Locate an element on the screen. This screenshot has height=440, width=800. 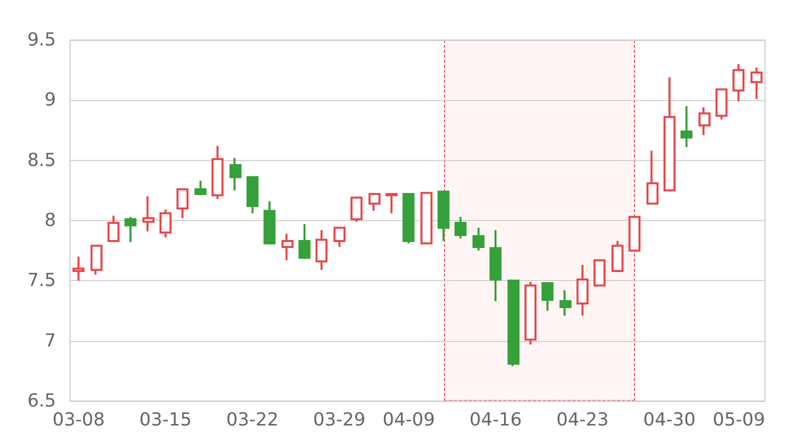
y-tick-label: 9.5 is located at coordinates (41, 40).